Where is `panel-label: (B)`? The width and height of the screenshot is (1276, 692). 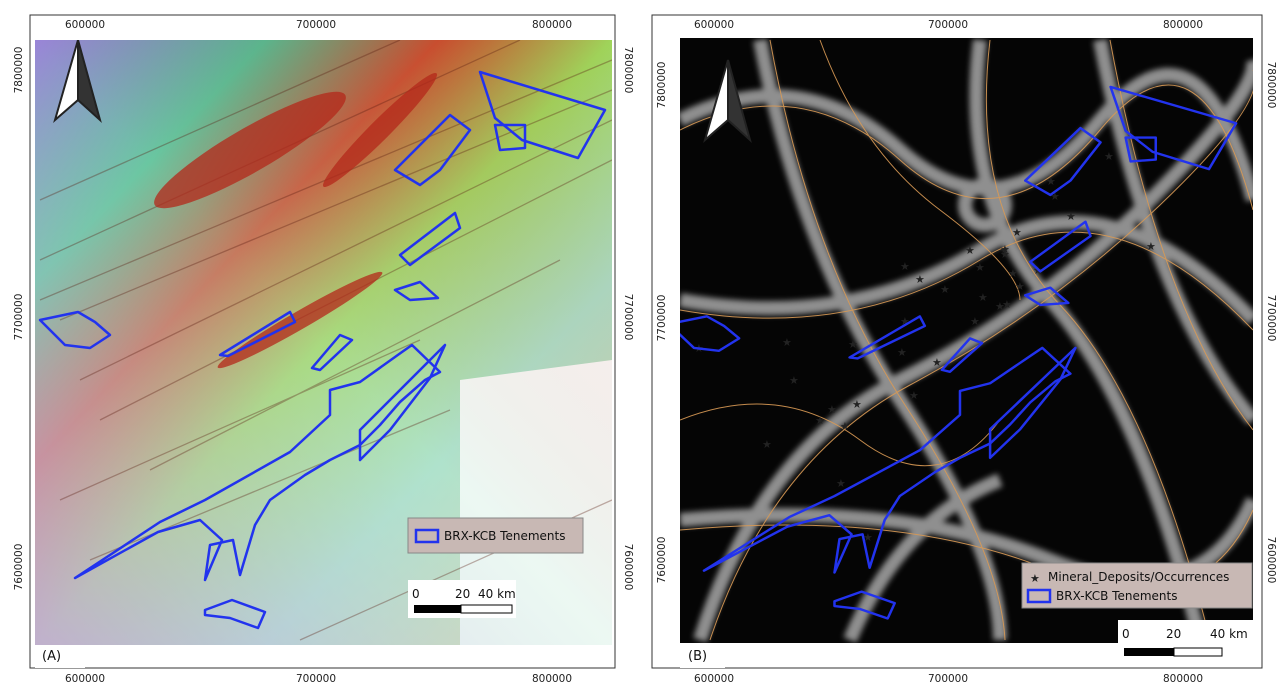 panel-label: (B) is located at coordinates (697, 656).